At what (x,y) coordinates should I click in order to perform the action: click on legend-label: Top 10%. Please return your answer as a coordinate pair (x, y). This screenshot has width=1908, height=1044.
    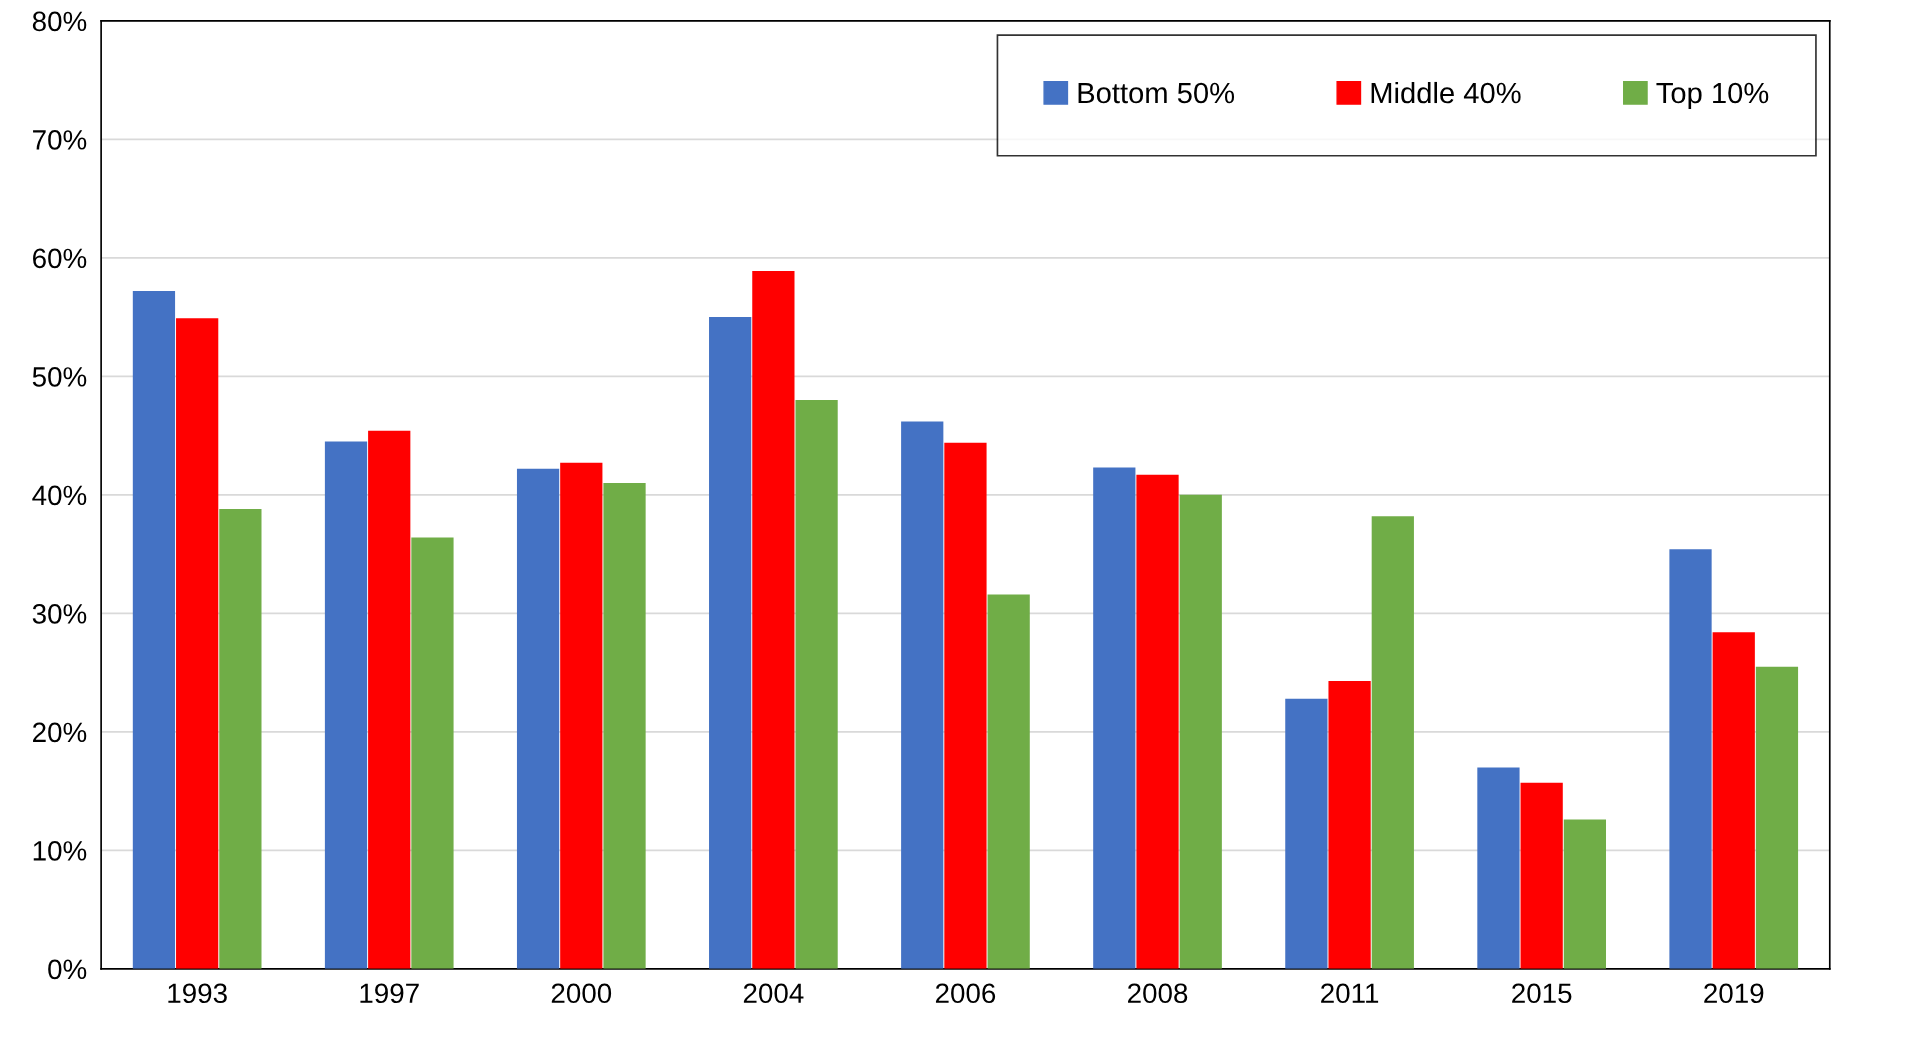
    Looking at the image, I should click on (1712, 96).